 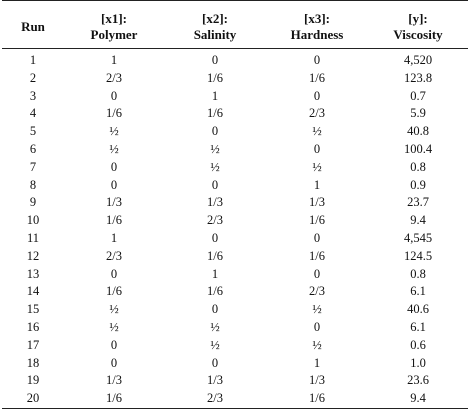 I want to click on viscosity-cell: 4,520, so click(x=418, y=60).